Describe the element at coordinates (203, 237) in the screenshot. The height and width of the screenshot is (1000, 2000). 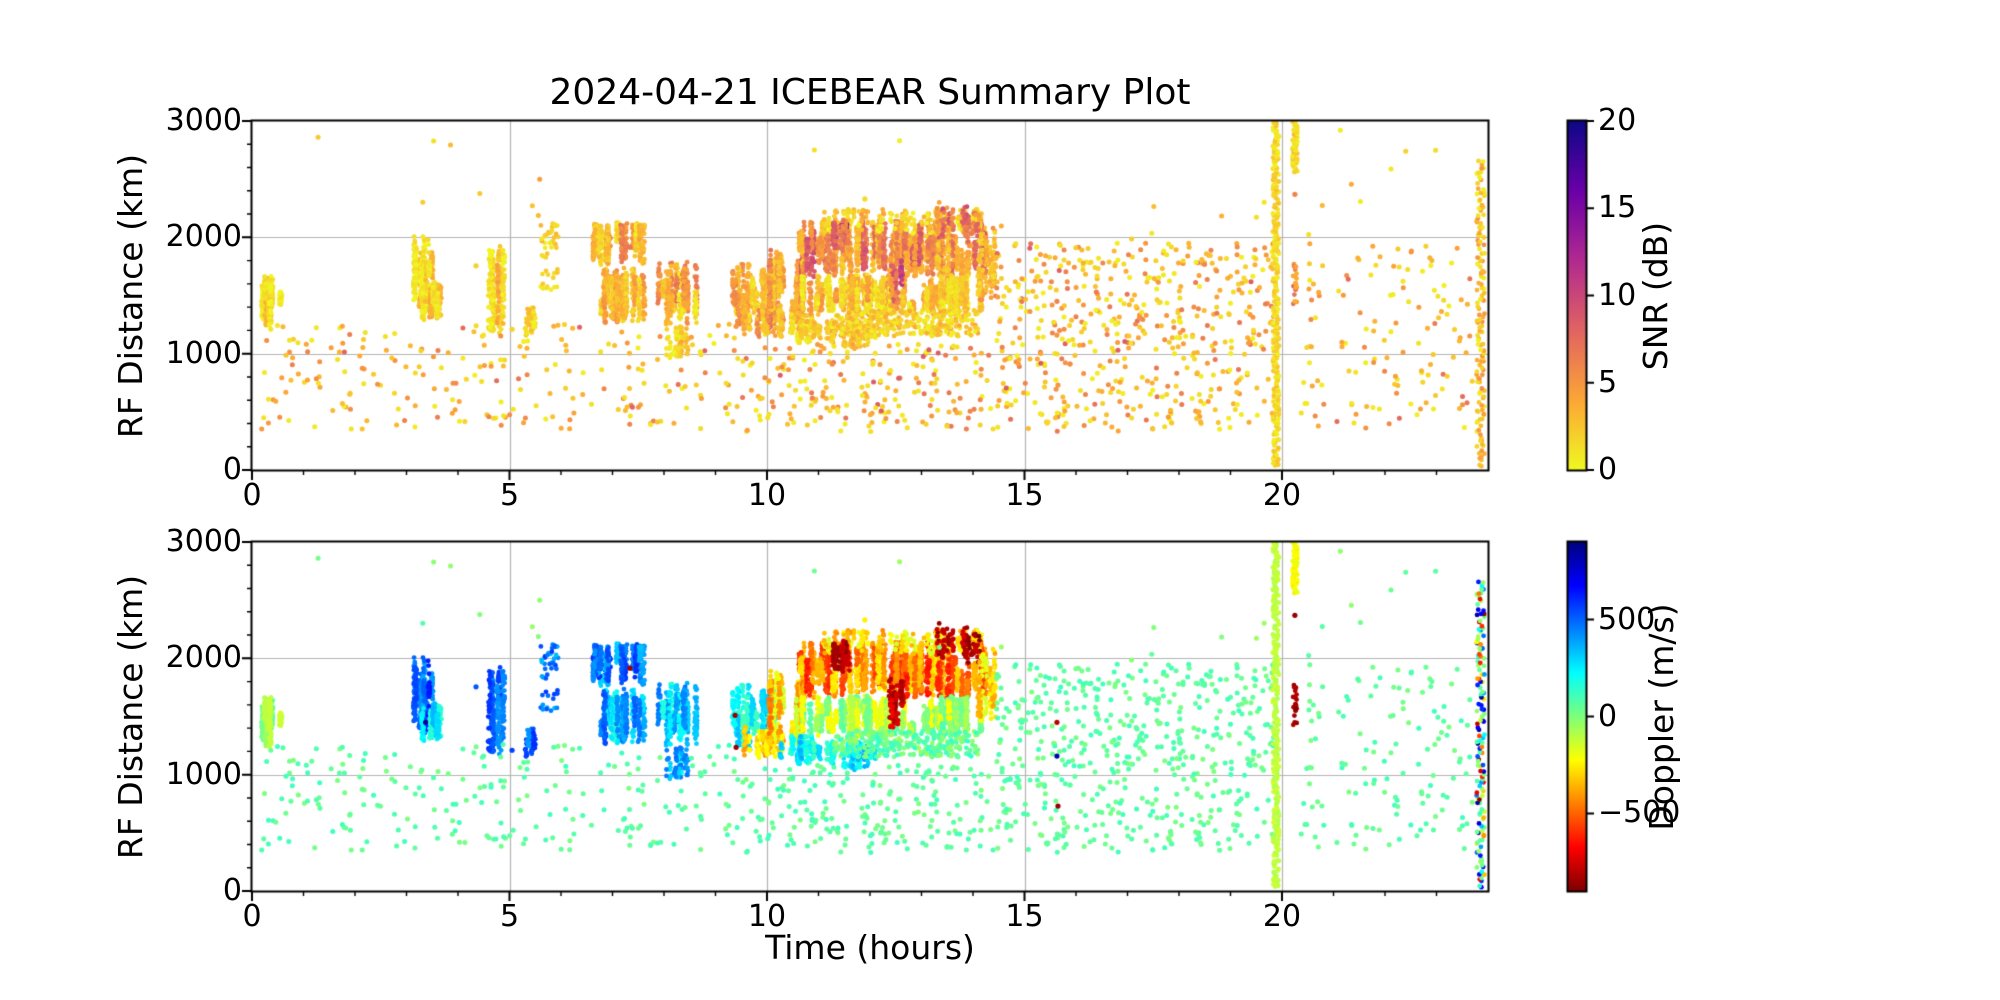
I see `panel1-y-tick-label-2000: 2000` at that location.